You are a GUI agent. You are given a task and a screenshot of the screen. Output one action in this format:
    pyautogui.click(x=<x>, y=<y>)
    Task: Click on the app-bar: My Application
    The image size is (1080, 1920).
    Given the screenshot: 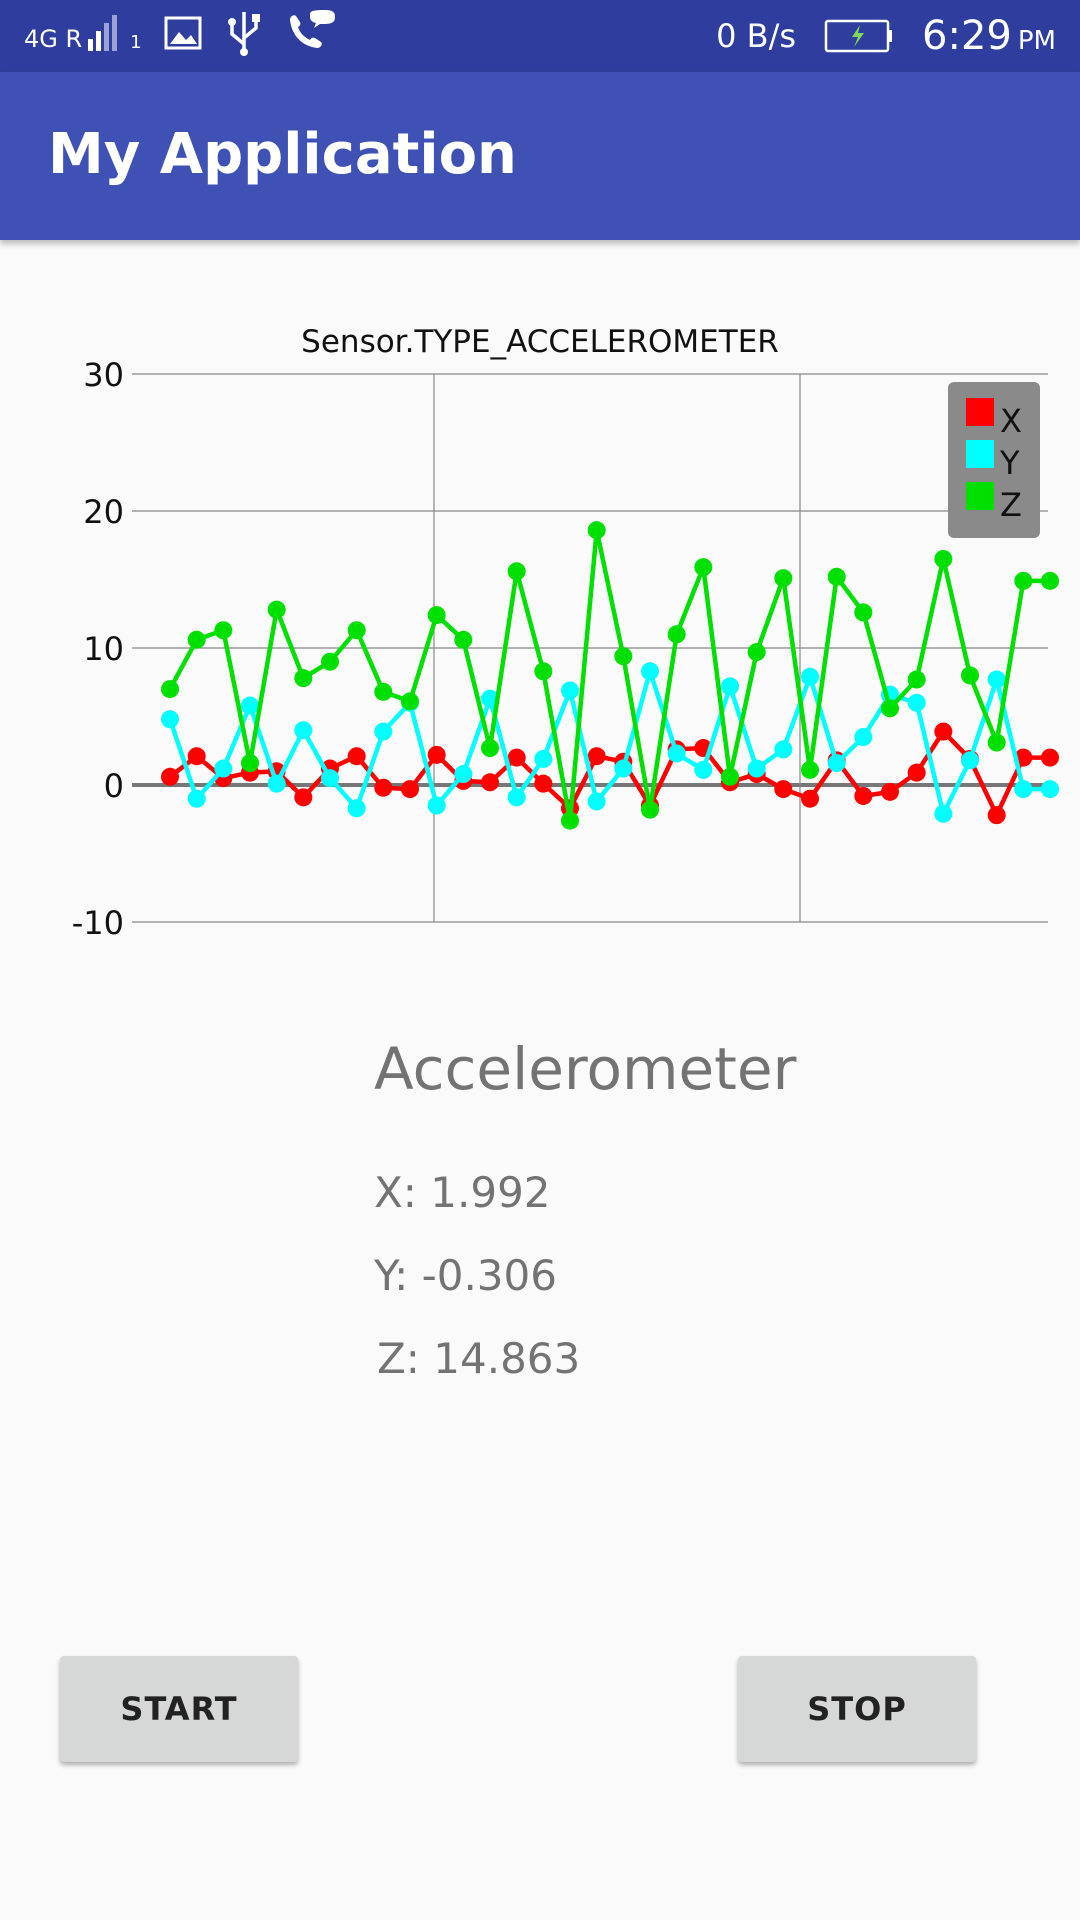 What is the action you would take?
    pyautogui.click(x=540, y=156)
    